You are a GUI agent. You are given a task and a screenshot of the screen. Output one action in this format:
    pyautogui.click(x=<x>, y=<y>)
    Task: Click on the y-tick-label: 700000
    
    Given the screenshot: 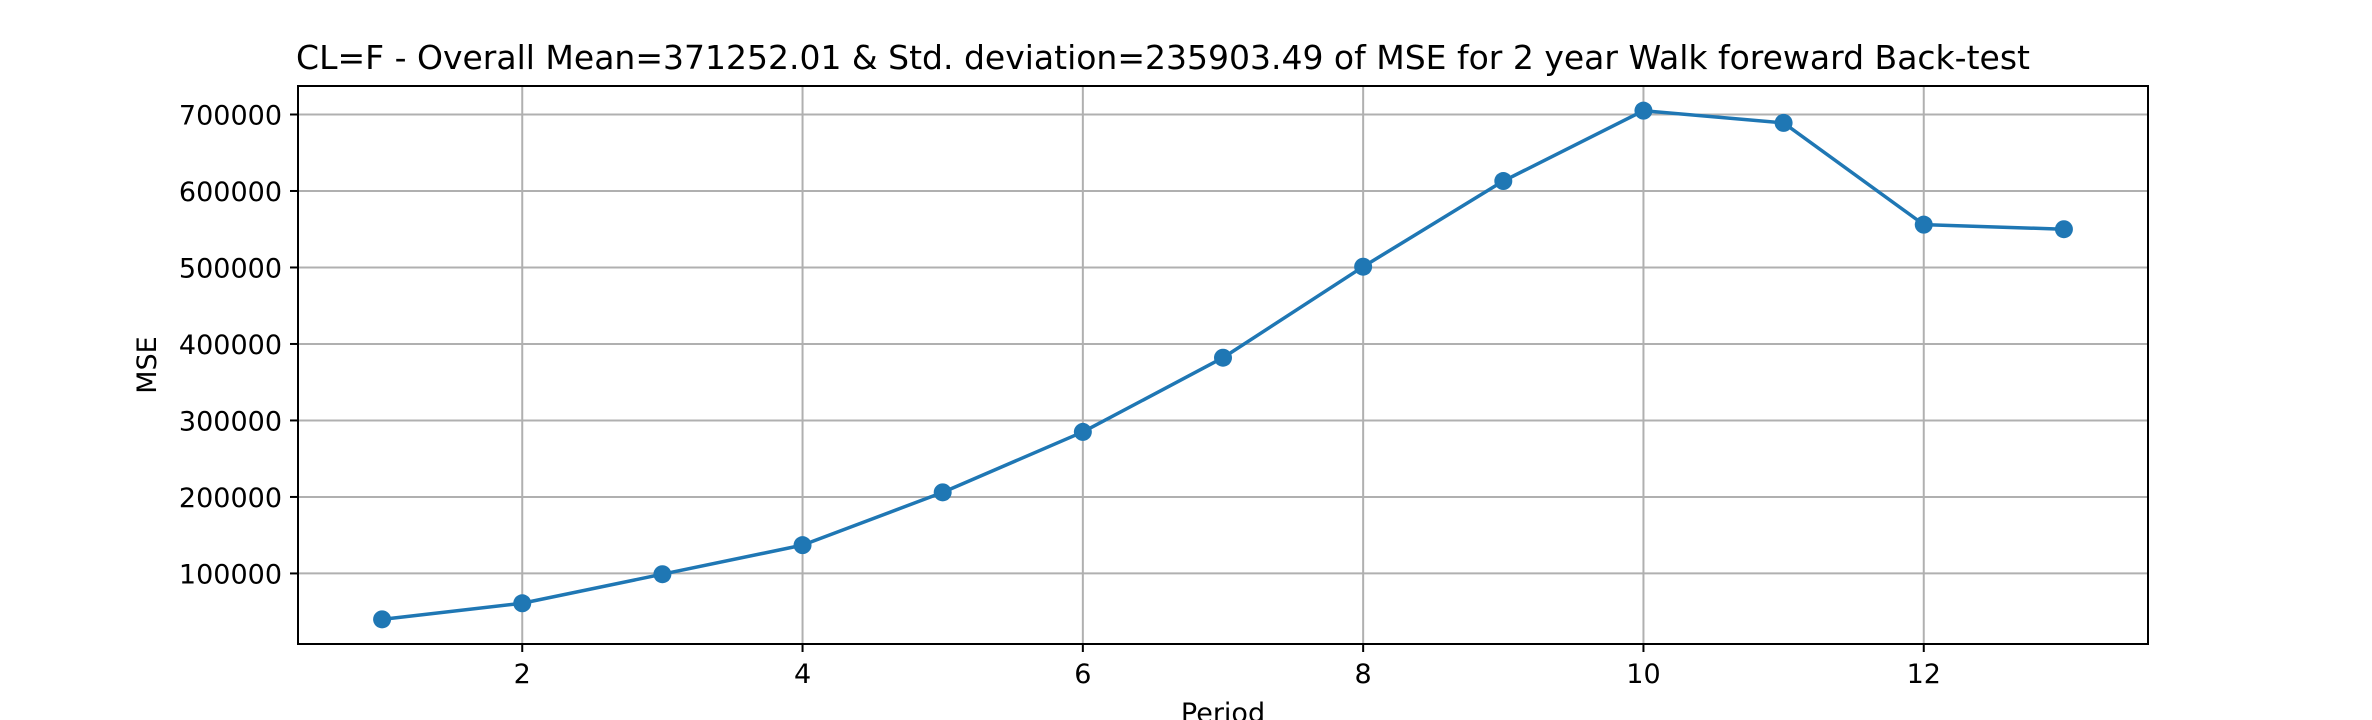 What is the action you would take?
    pyautogui.click(x=230, y=115)
    